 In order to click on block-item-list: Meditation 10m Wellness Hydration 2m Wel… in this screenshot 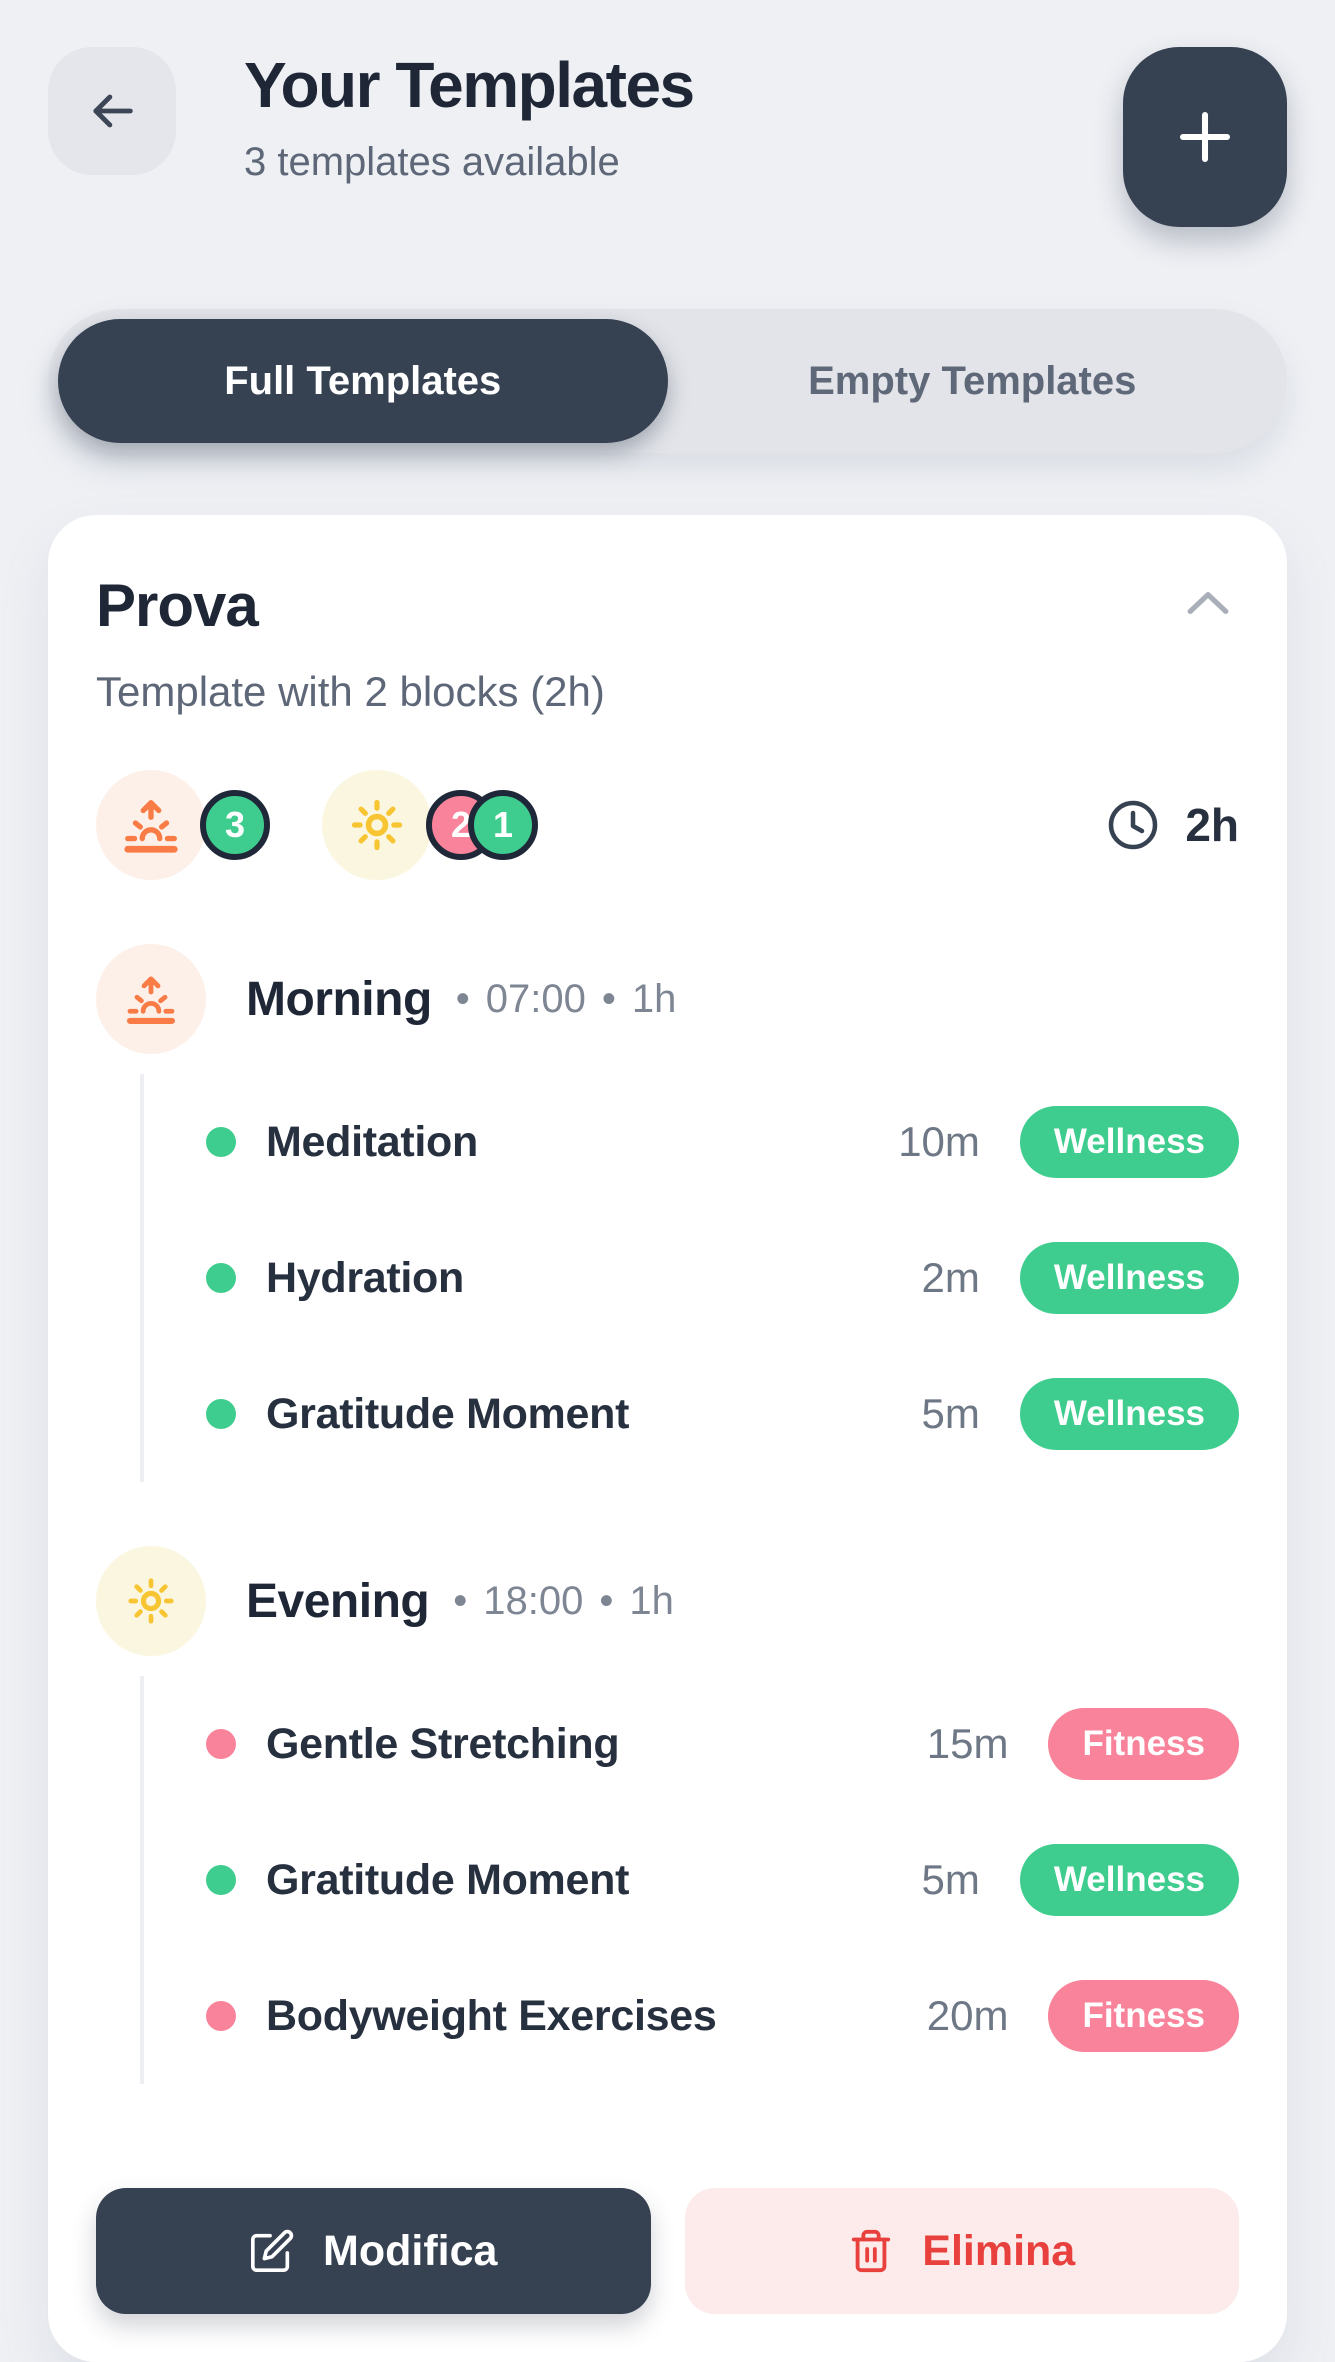, I will do `click(689, 1278)`.